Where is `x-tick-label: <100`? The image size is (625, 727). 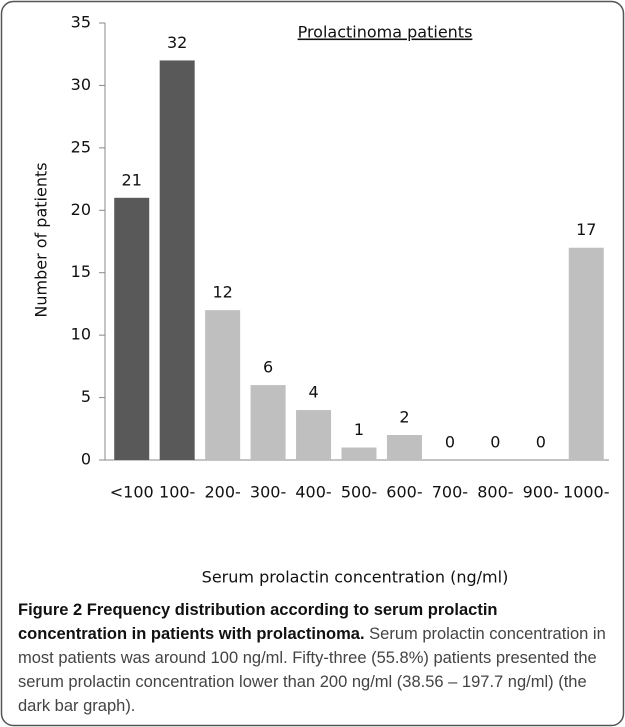
x-tick-label: <100 is located at coordinates (132, 492).